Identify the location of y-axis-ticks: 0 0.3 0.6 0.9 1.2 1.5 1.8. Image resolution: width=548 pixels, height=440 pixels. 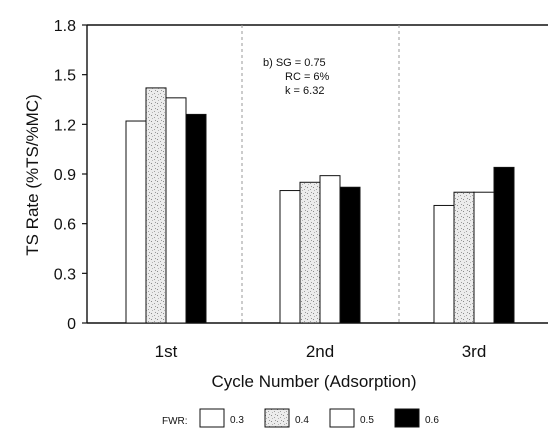
(70, 175).